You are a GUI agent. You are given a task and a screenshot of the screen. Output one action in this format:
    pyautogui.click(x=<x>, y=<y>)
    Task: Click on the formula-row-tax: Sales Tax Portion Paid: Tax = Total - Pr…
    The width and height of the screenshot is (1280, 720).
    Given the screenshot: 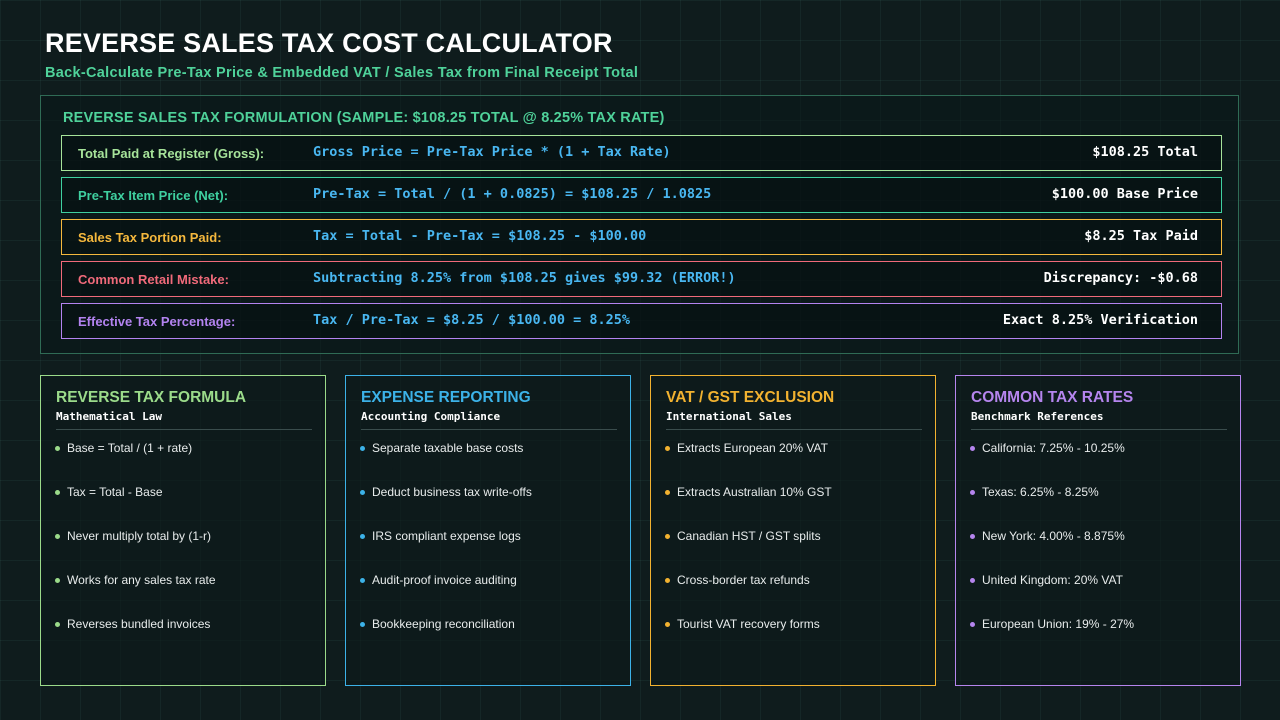 What is the action you would take?
    pyautogui.click(x=641, y=237)
    